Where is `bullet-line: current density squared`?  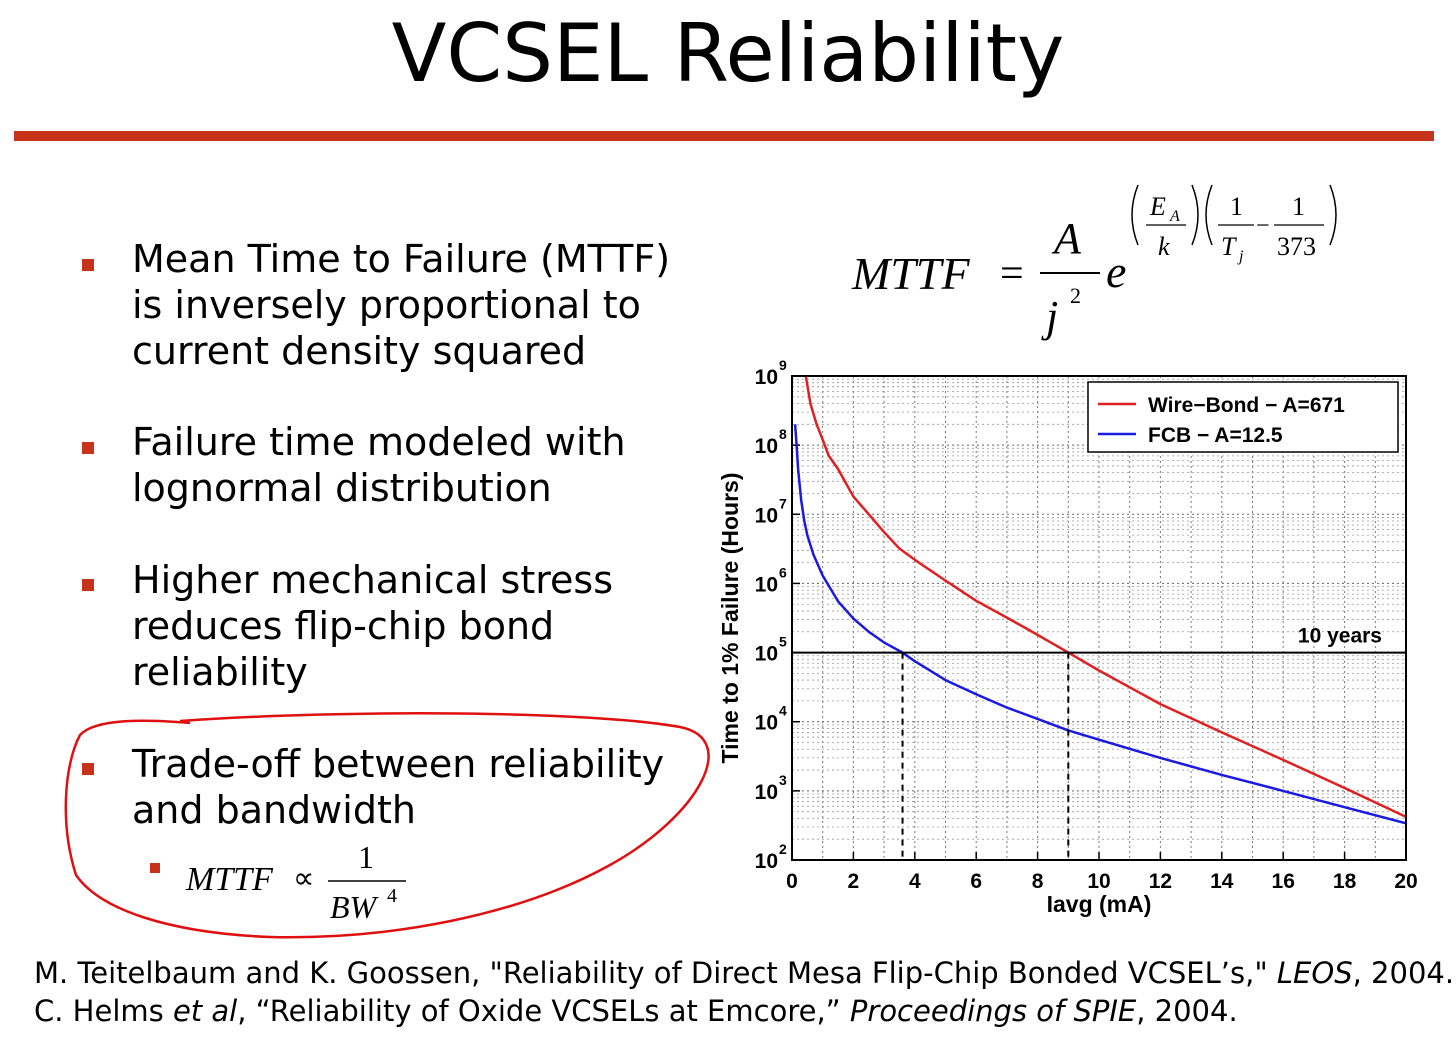 bullet-line: current density squared is located at coordinates (359, 351).